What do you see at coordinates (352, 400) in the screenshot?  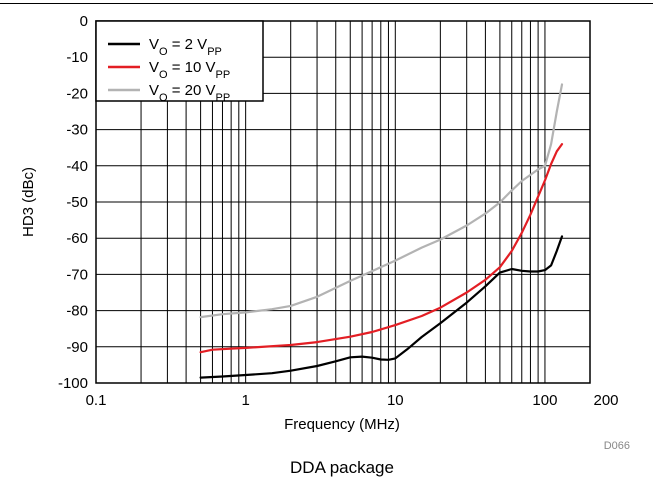 I see `x-tick-labels: 0.1 1 10 100 200` at bounding box center [352, 400].